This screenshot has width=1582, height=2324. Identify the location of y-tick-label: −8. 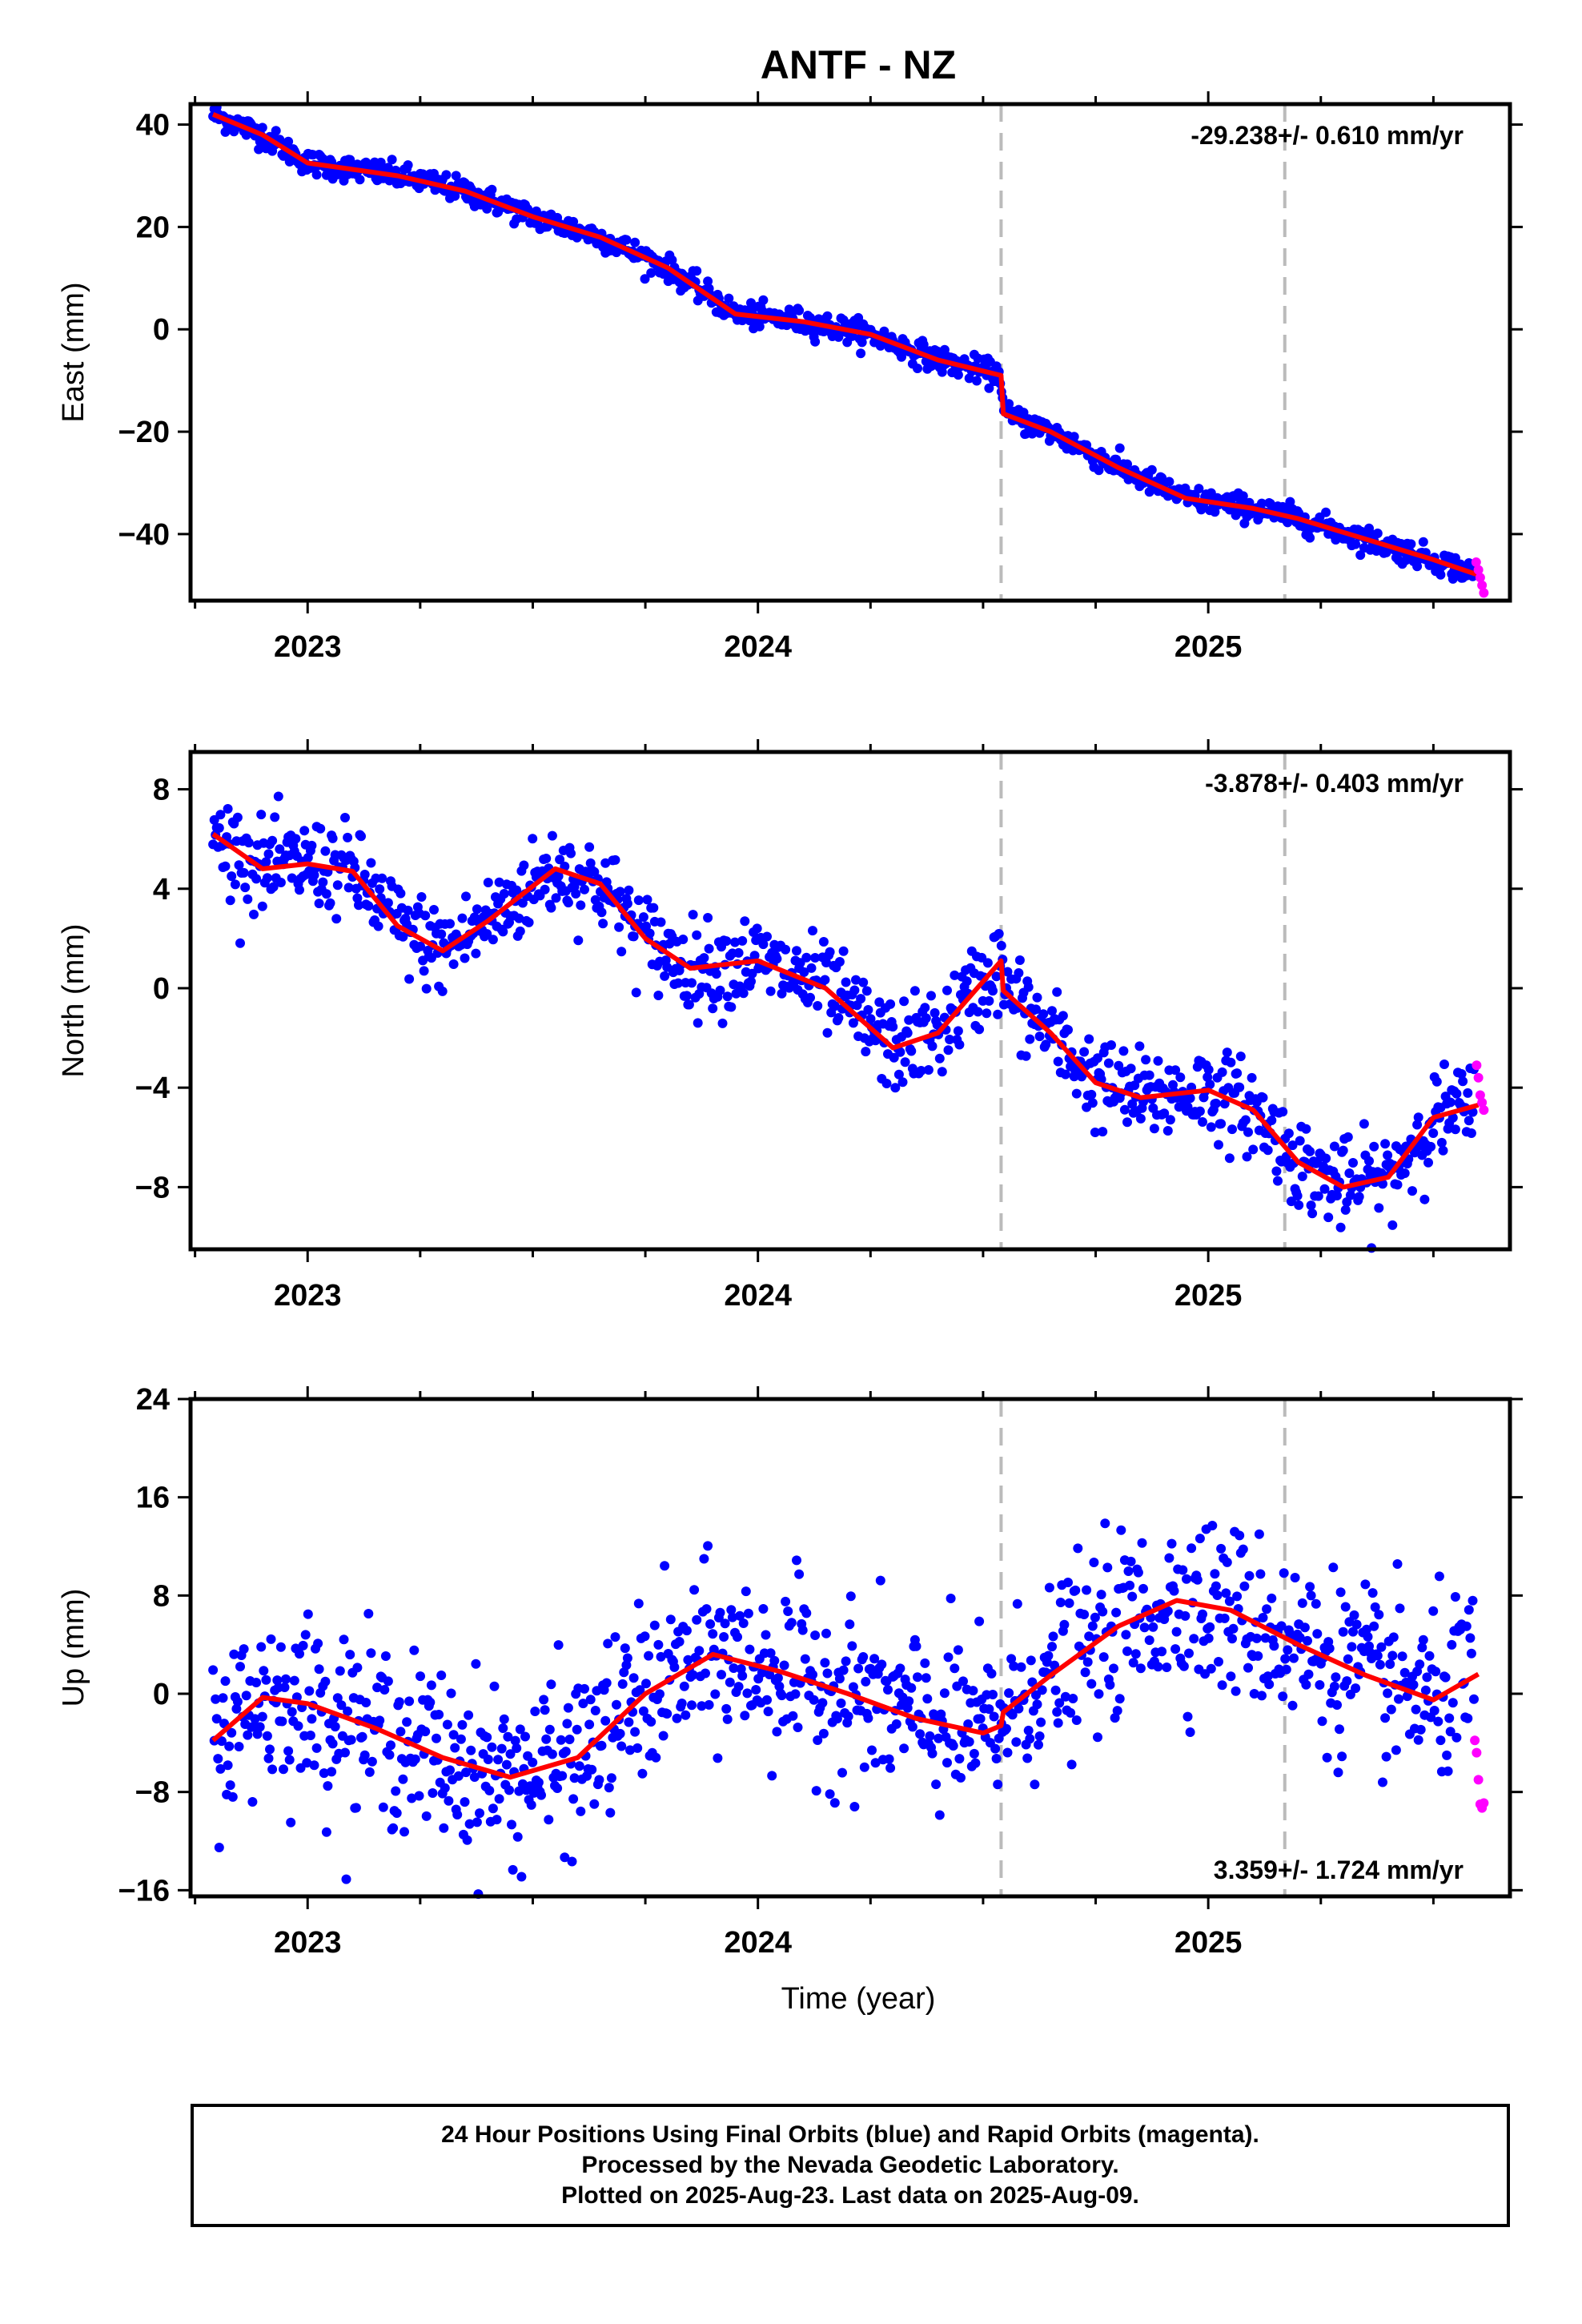
(152, 1793).